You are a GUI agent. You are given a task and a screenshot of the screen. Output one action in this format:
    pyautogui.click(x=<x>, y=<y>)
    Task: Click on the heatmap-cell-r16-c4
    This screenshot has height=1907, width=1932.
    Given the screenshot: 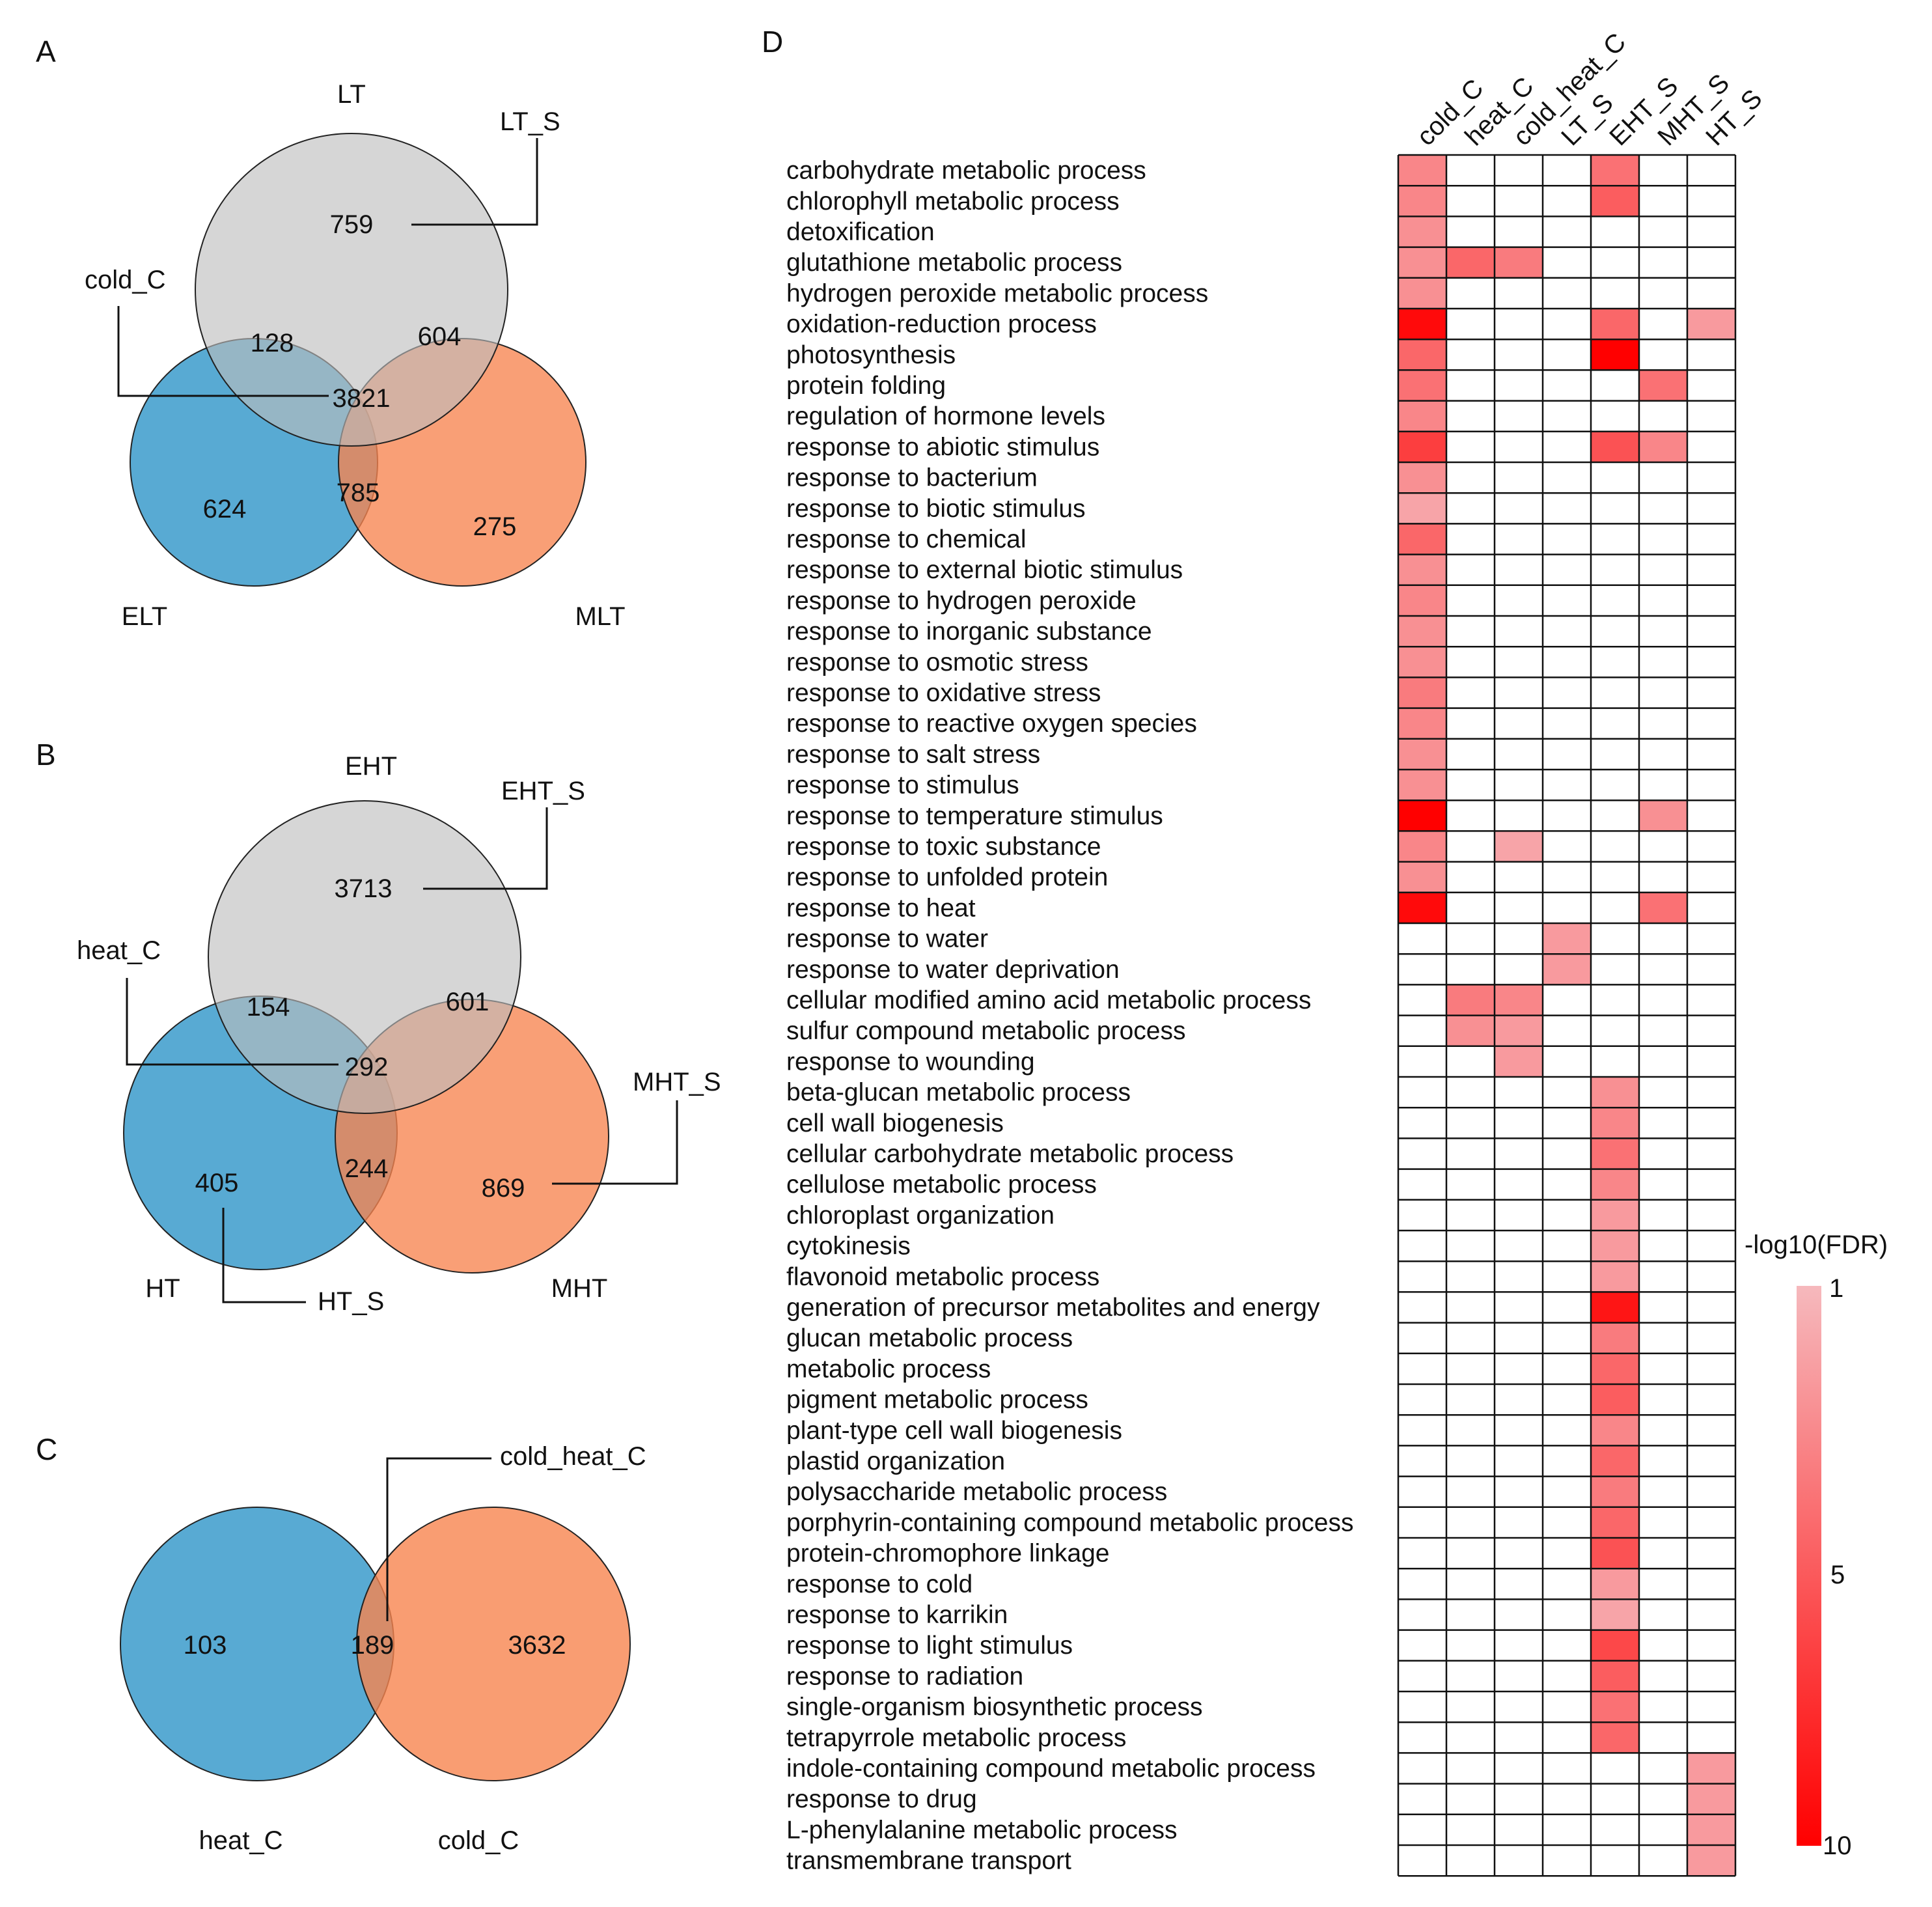 What is the action you would take?
    pyautogui.click(x=1615, y=662)
    